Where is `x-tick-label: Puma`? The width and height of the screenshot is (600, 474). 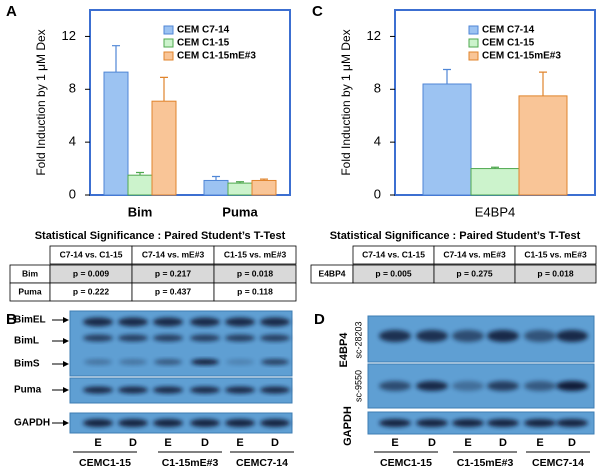 x-tick-label: Puma is located at coordinates (240, 211).